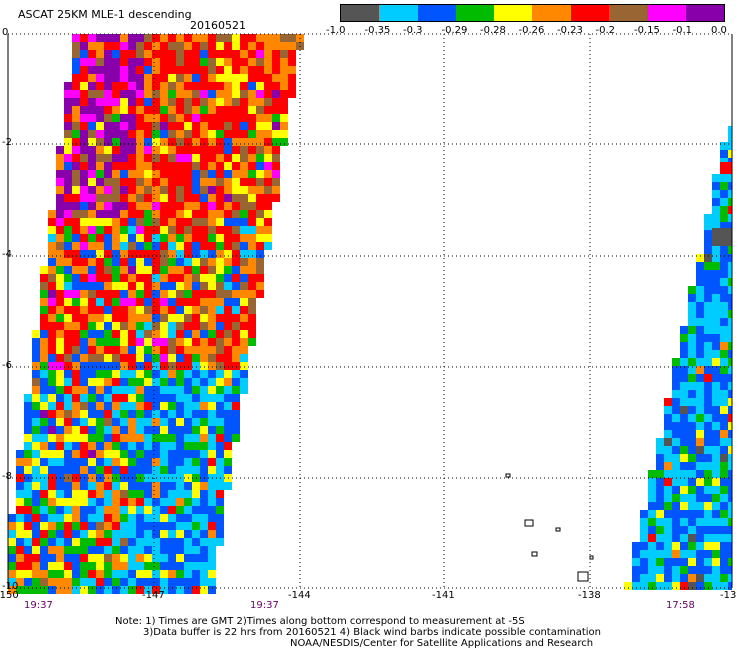  What do you see at coordinates (377, 30) in the screenshot?
I see `colorbar-label: -0.35` at bounding box center [377, 30].